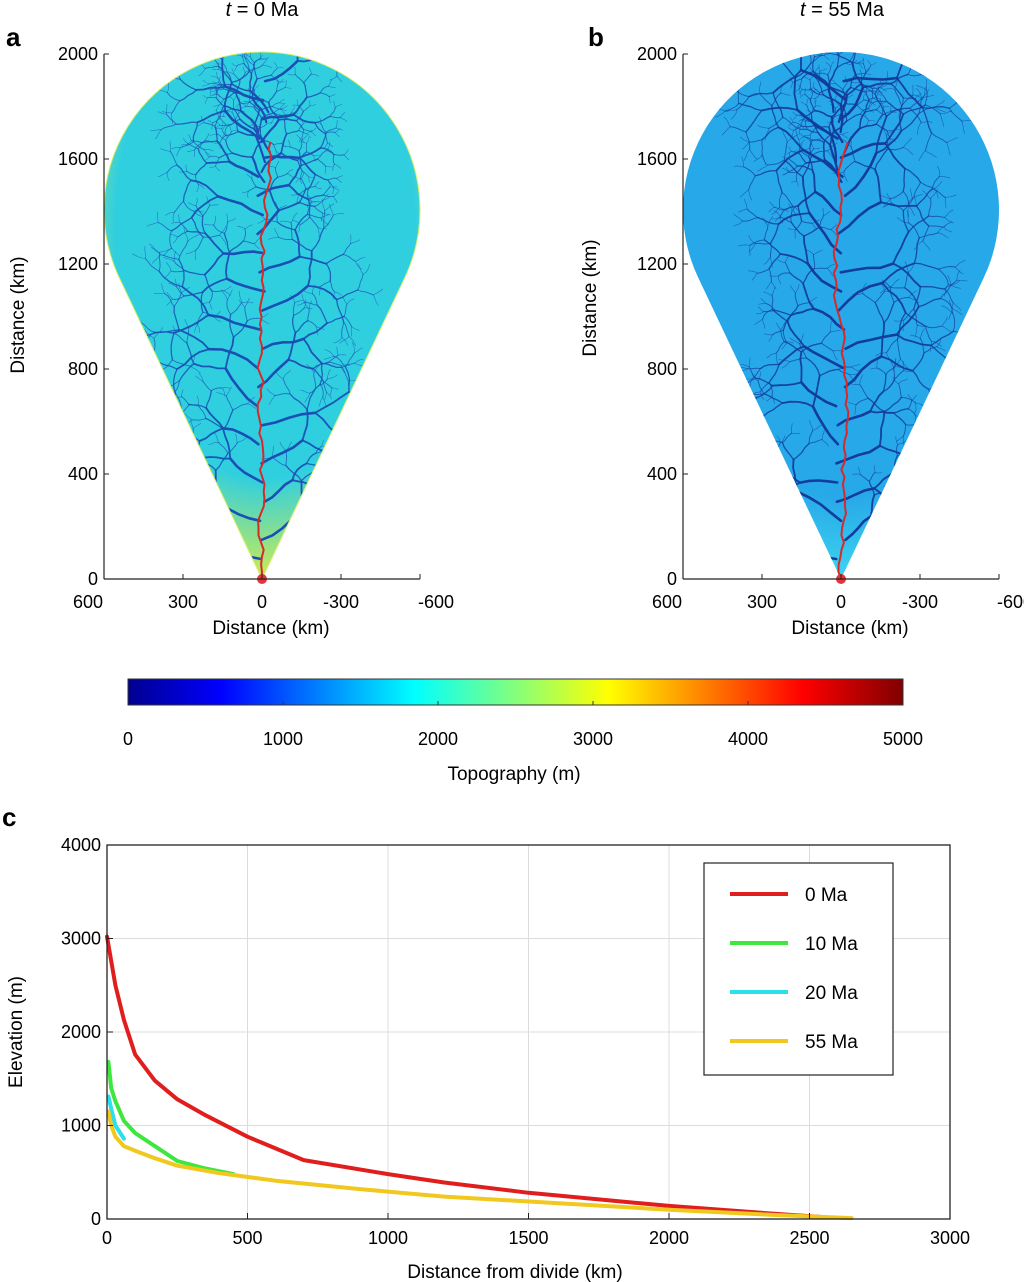  What do you see at coordinates (903, 739) in the screenshot?
I see `colorbar-tick-label: 5000` at bounding box center [903, 739].